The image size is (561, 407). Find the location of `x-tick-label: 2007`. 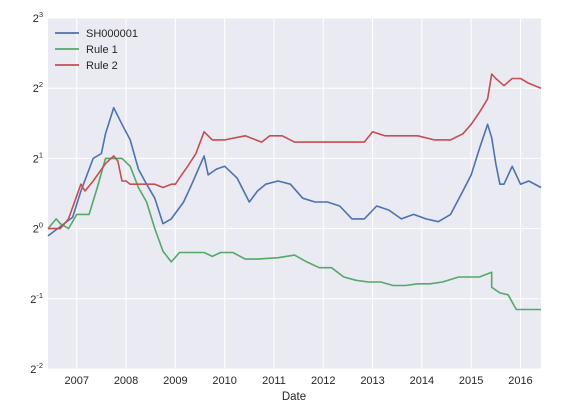

x-tick-label: 2007 is located at coordinates (77, 381).